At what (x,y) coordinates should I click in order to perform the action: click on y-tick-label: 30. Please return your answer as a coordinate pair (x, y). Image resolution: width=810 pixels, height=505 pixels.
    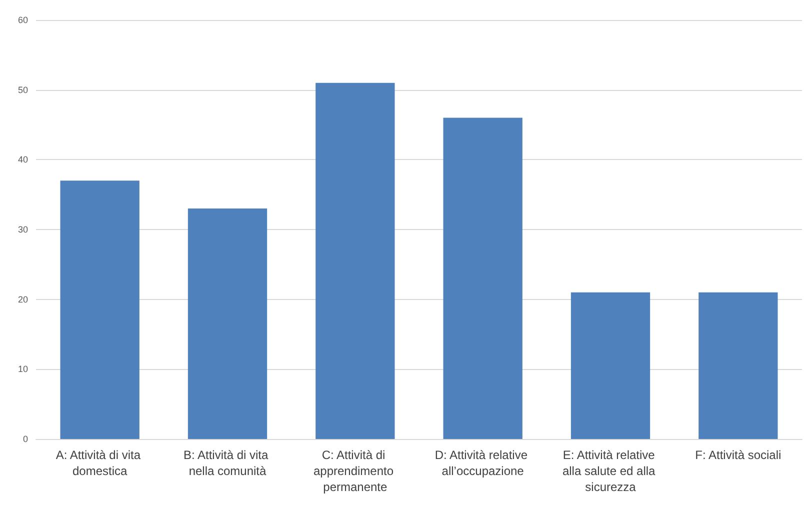
    Looking at the image, I should click on (23, 229).